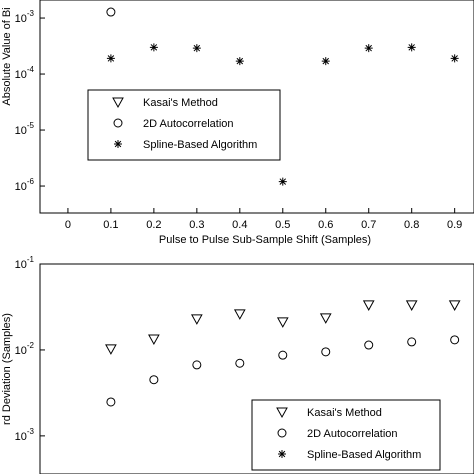 The width and height of the screenshot is (474, 474). What do you see at coordinates (454, 225) in the screenshot?
I see `x-tick-label: 0.9` at bounding box center [454, 225].